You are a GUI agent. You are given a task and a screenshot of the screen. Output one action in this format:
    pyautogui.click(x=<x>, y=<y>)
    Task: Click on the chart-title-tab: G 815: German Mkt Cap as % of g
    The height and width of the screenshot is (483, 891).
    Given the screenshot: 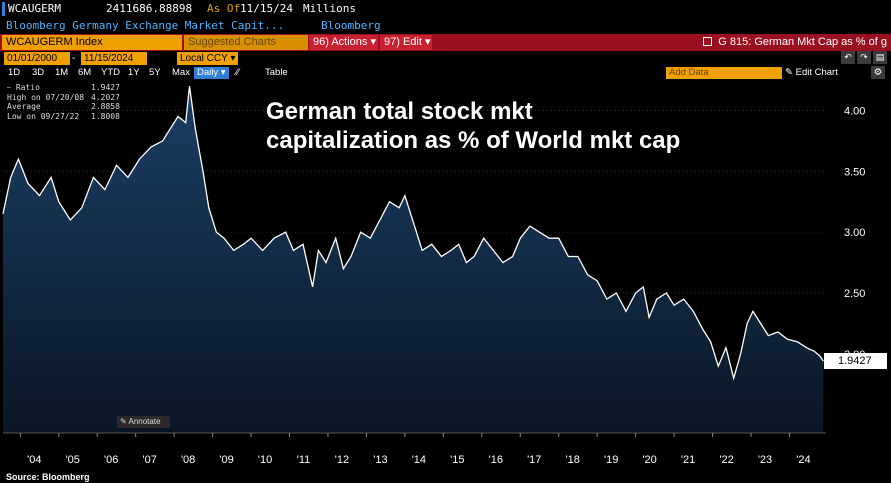 What is the action you would take?
    pyautogui.click(x=795, y=42)
    